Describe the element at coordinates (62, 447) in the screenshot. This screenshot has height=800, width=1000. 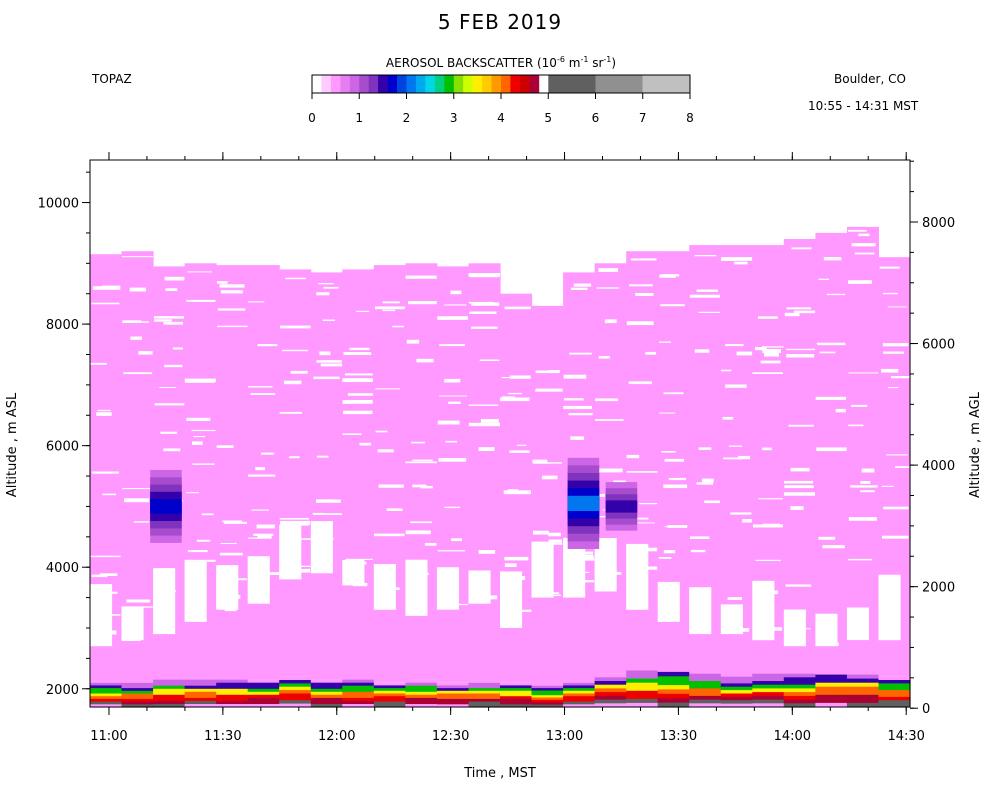
I see `y-tick-label-left: 6000` at that location.